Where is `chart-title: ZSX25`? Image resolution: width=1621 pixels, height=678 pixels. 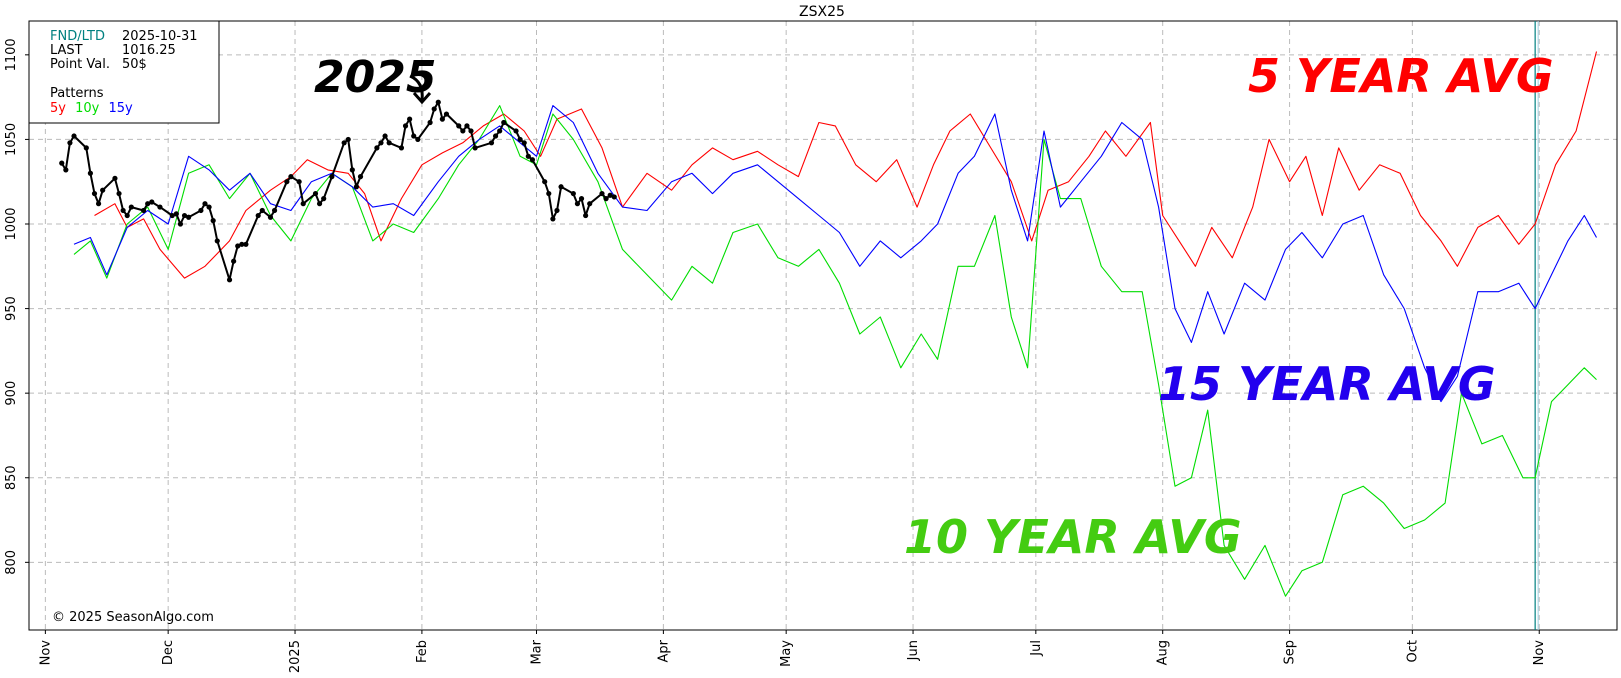
chart-title: ZSX25 is located at coordinates (822, 12).